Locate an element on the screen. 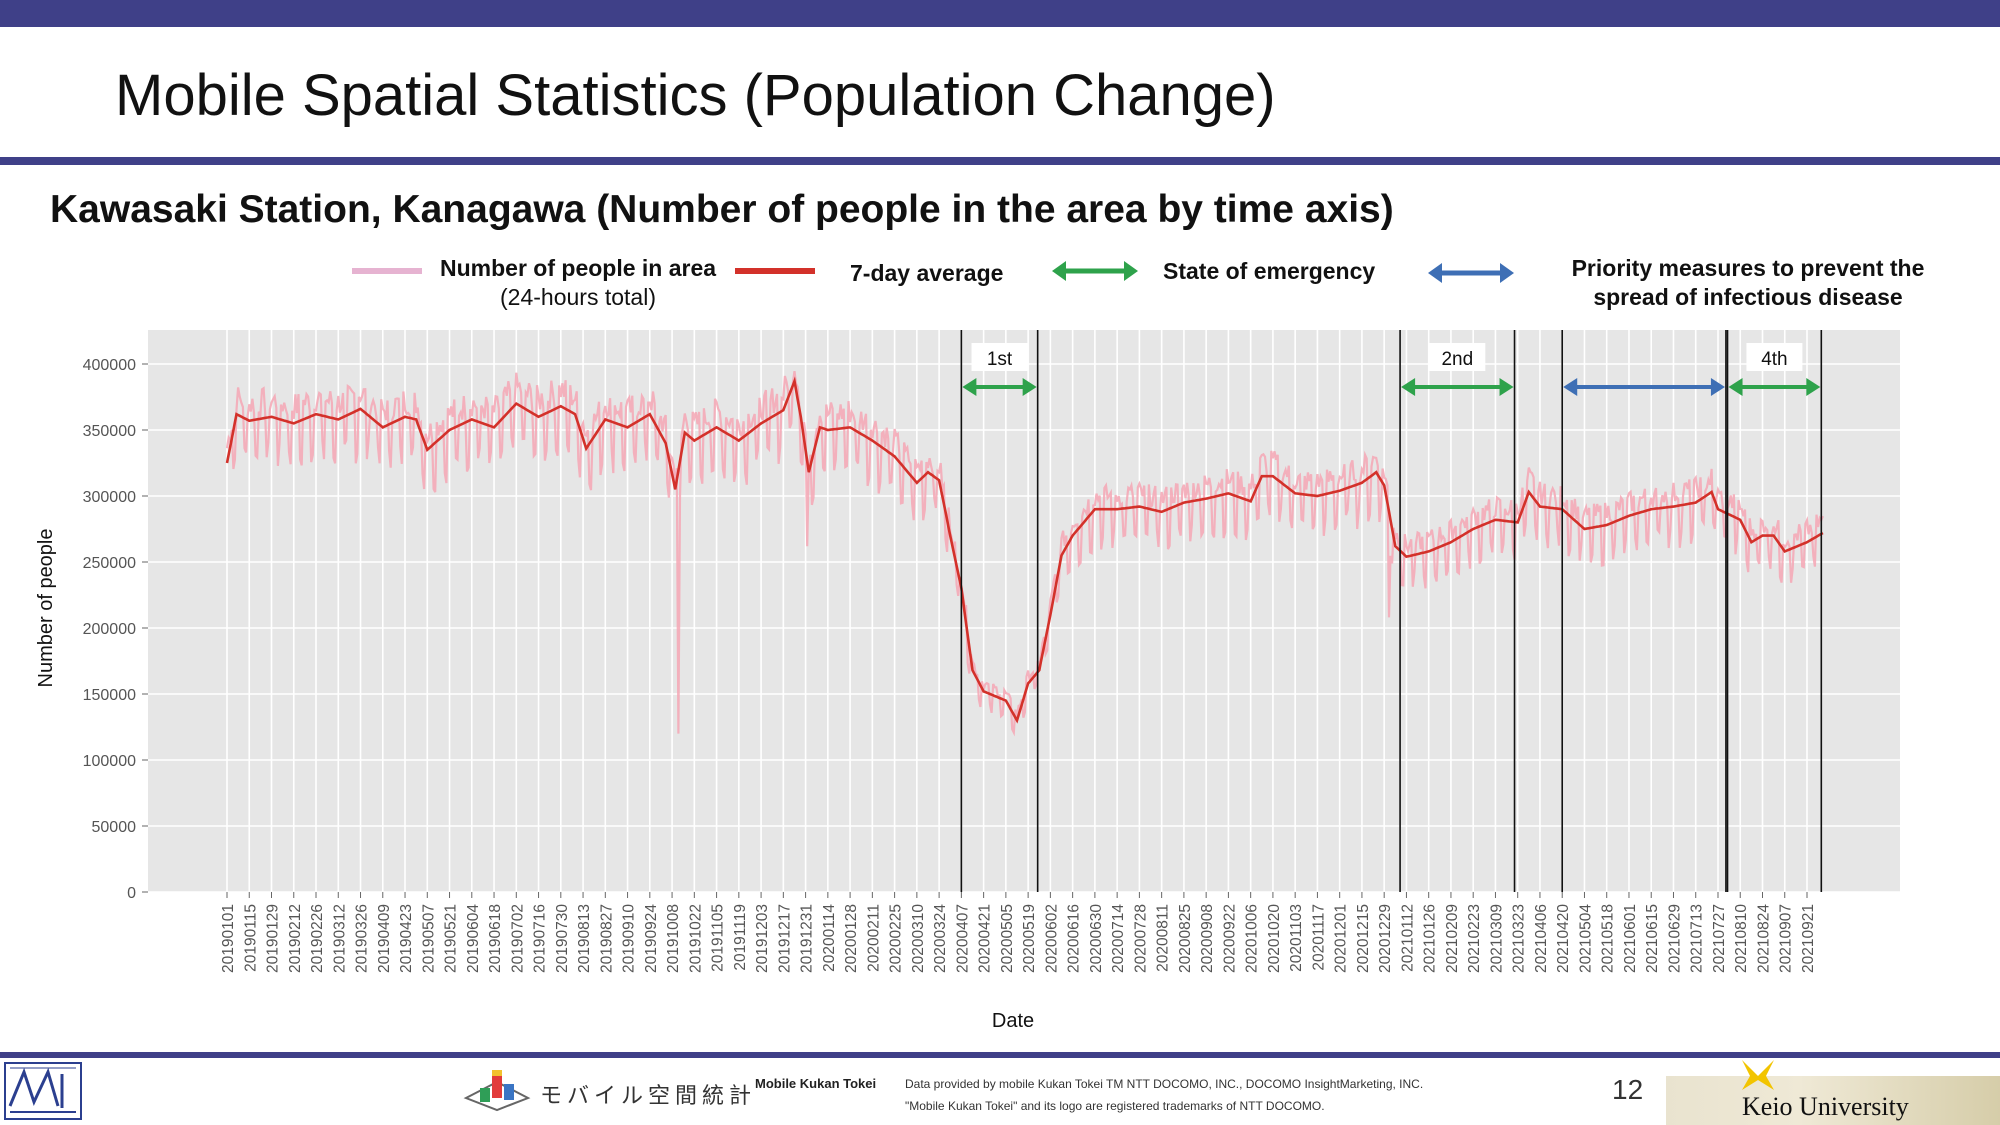 The image size is (2000, 1125). x-tick-label: 20200310 is located at coordinates (918, 938).